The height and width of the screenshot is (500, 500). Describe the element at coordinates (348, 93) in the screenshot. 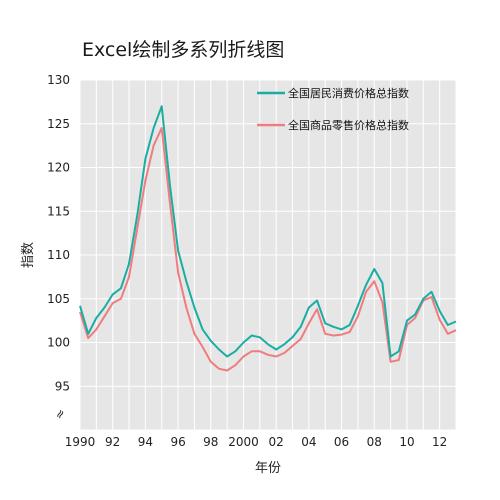

I see `legend-entry-1: 全国居民消费价格总指数` at that location.